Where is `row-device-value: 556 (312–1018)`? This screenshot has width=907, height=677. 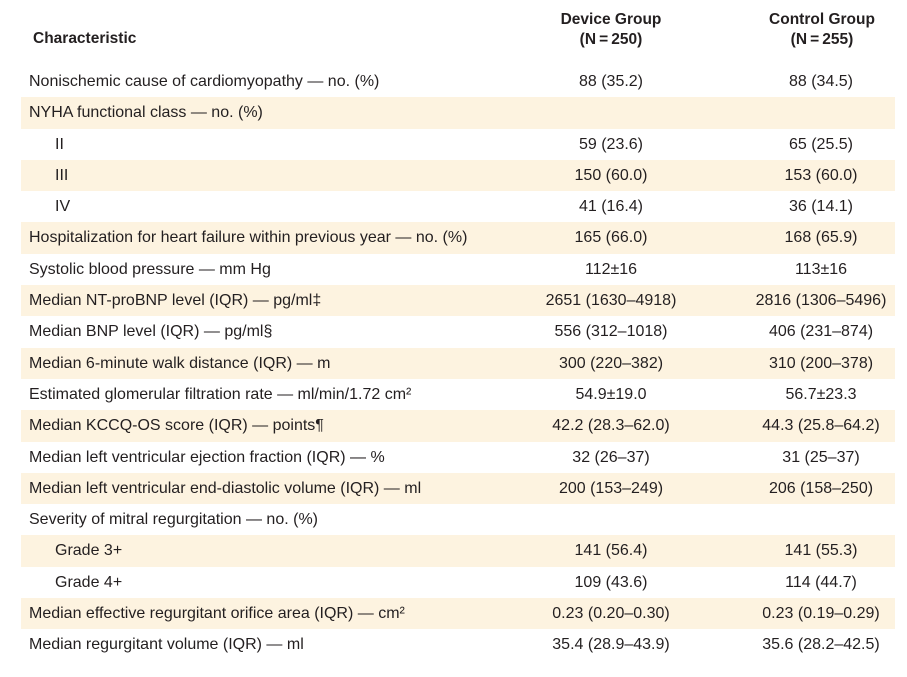 row-device-value: 556 (312–1018) is located at coordinates (611, 332).